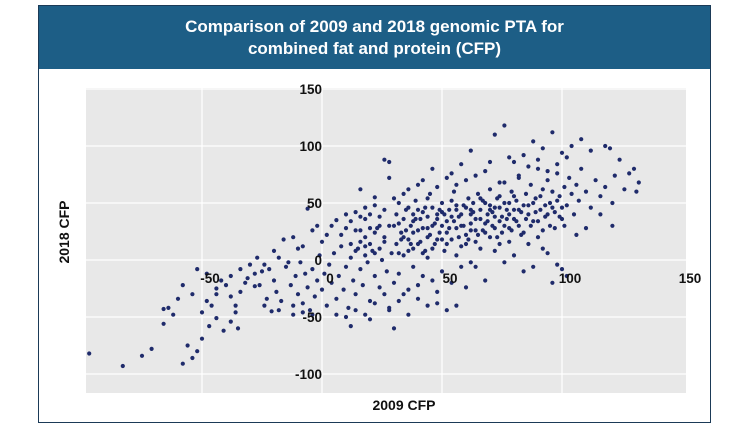 The width and height of the screenshot is (750, 430). I want to click on y-tick-label: 150, so click(310, 89).